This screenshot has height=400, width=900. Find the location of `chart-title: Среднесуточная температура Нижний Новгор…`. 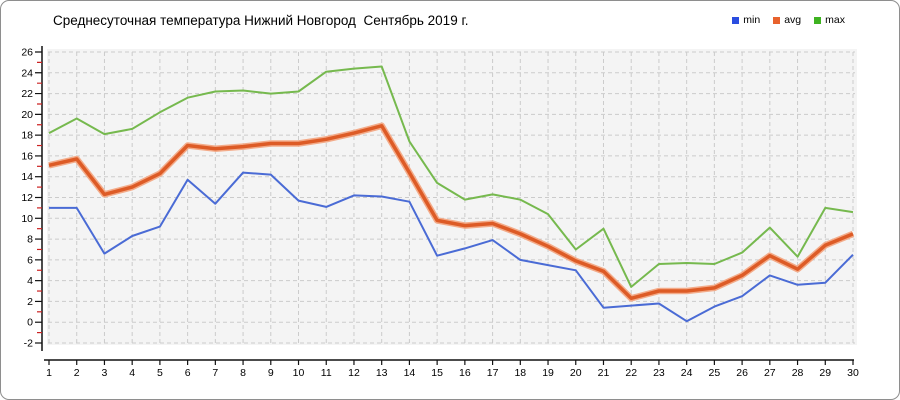

chart-title: Среднесуточная температура Нижний Новгор… is located at coordinates (261, 20).